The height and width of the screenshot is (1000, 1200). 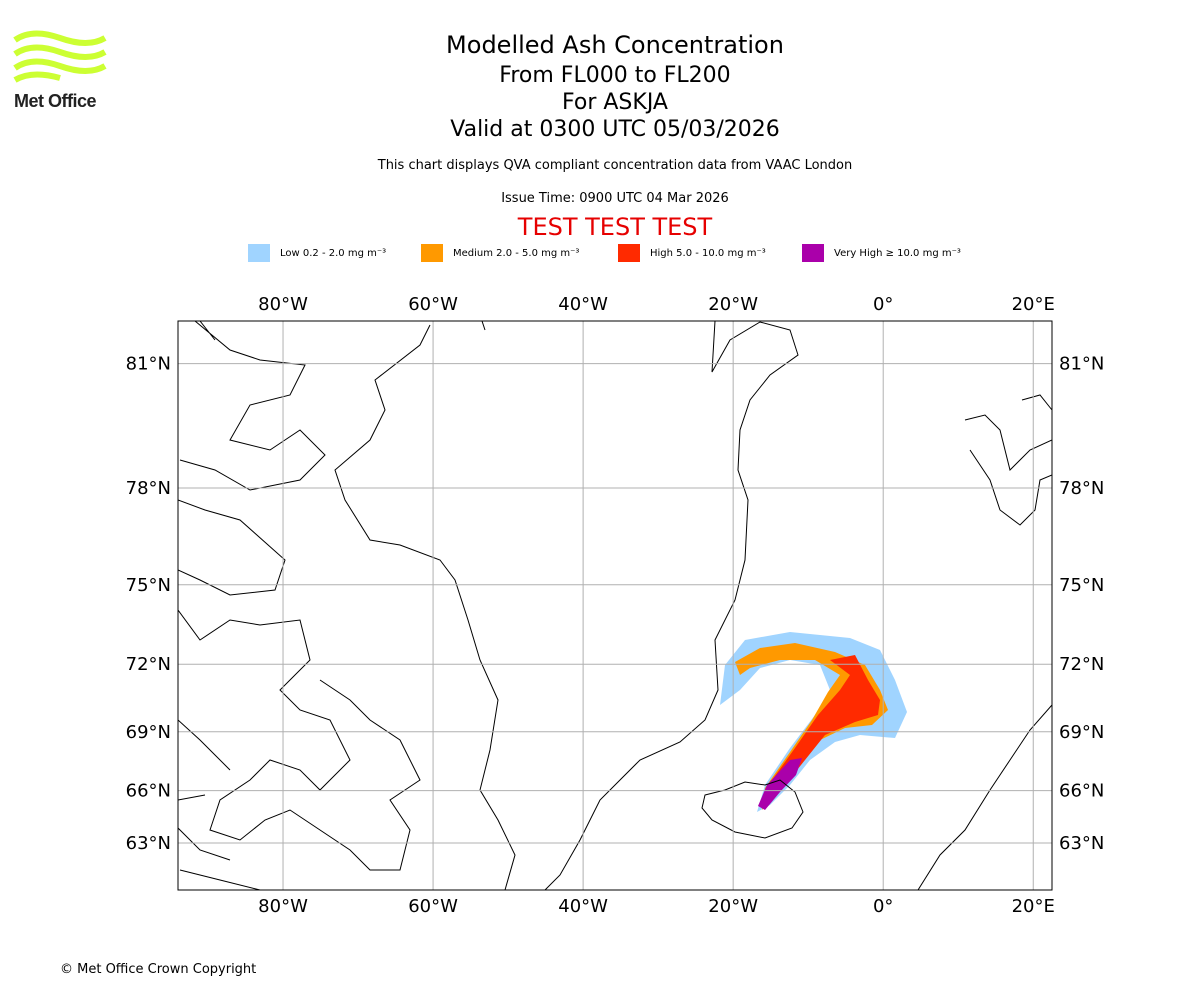 I want to click on legend-label-very-high: Very High ≥ 10.0 mg m⁻³, so click(x=897, y=253).